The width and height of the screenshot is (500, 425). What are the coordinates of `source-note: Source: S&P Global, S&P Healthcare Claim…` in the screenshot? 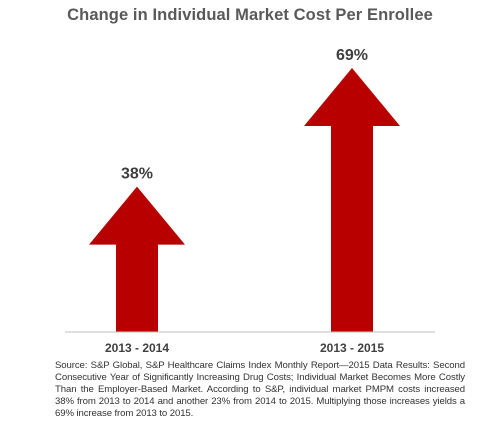 It's located at (260, 389).